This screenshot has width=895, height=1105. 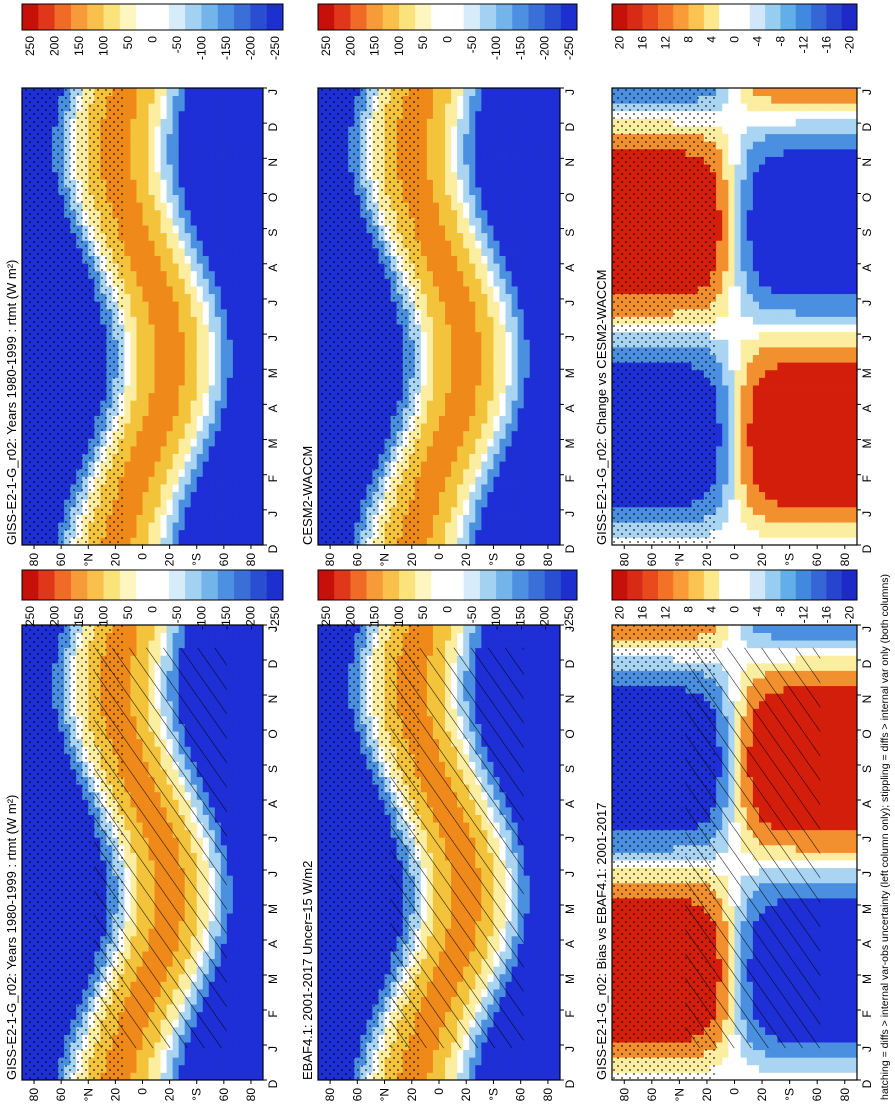 What do you see at coordinates (88, 1094) in the screenshot?
I see `lat-tick-label: °N` at bounding box center [88, 1094].